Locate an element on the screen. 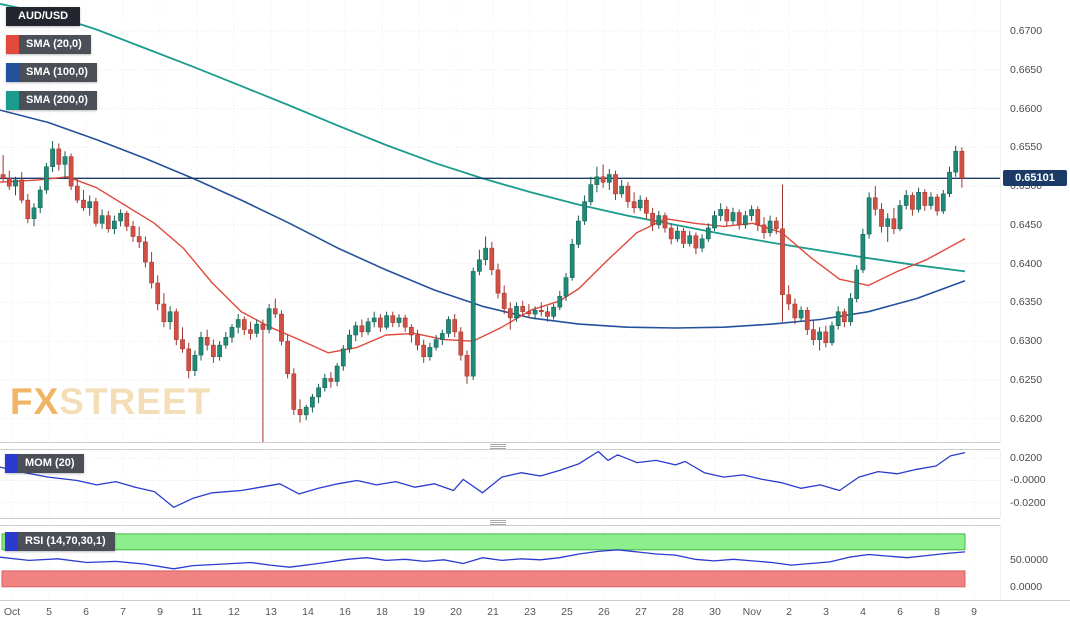 The height and width of the screenshot is (623, 1070). sma20-swatch-icon is located at coordinates (12, 44).